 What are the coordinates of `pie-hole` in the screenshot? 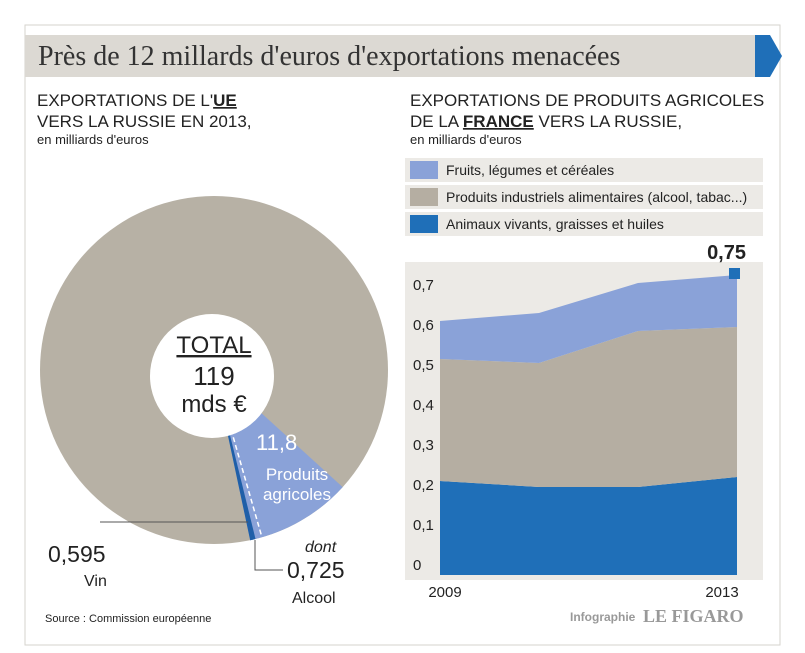 It's located at (212, 376).